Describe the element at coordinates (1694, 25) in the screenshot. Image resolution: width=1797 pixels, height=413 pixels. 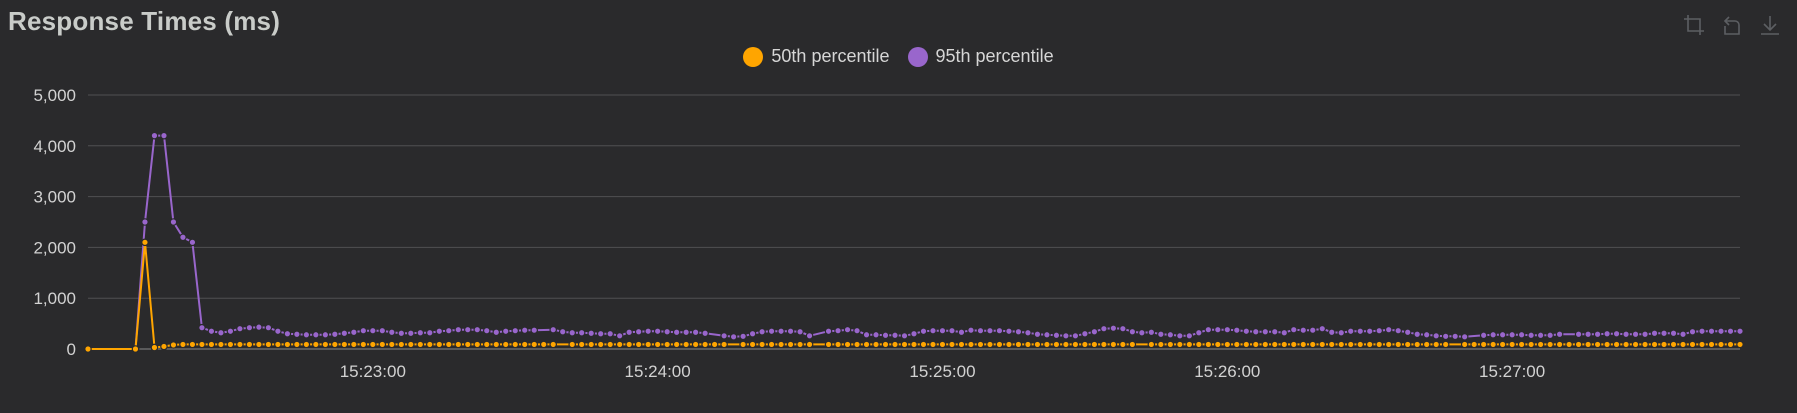
I see `crop-icon` at that location.